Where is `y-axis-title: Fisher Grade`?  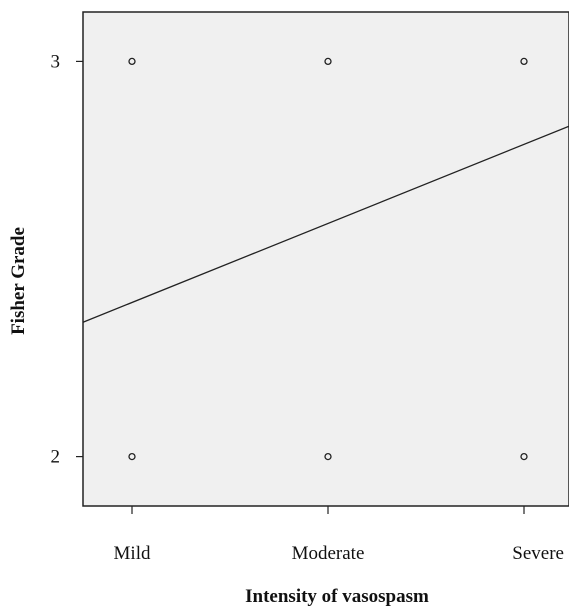 y-axis-title: Fisher Grade is located at coordinates (18, 281).